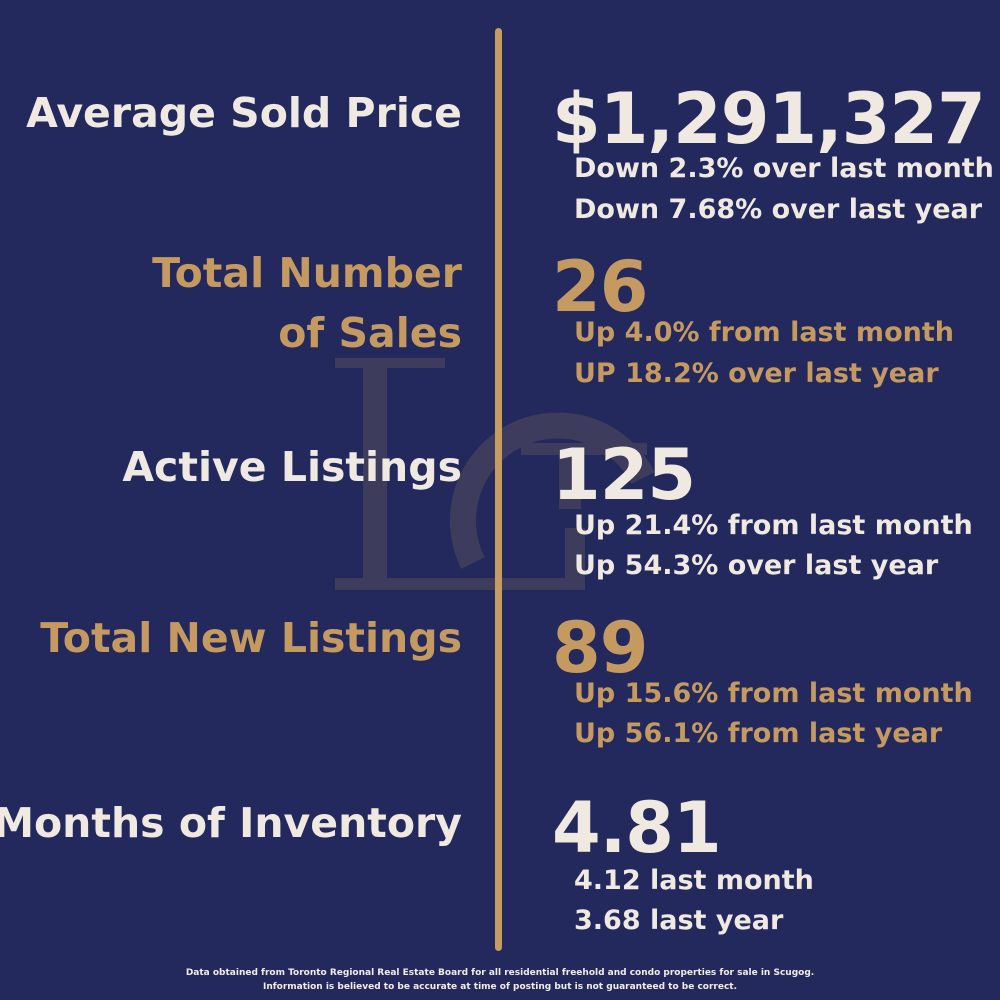 Image resolution: width=1000 pixels, height=1000 pixels. I want to click on total-number-of-sales-label-line1: Total Number, so click(307, 273).